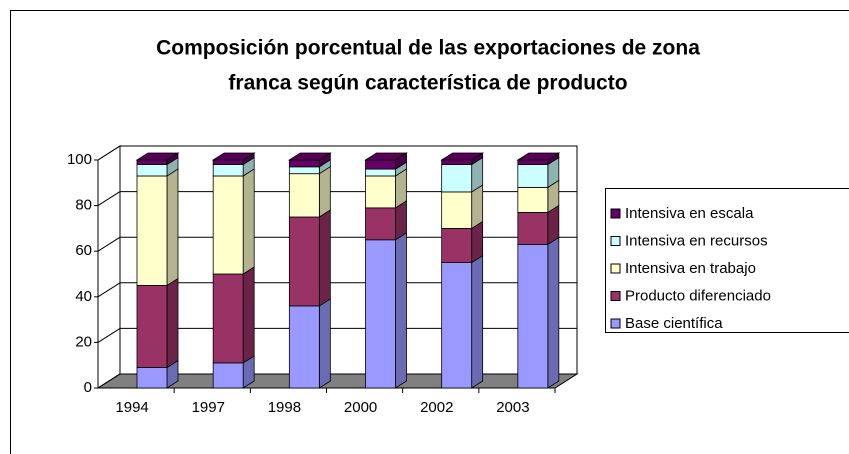 The image size is (849, 454). What do you see at coordinates (427, 83) in the screenshot?
I see `chart-title: franca según característica de producto` at bounding box center [427, 83].